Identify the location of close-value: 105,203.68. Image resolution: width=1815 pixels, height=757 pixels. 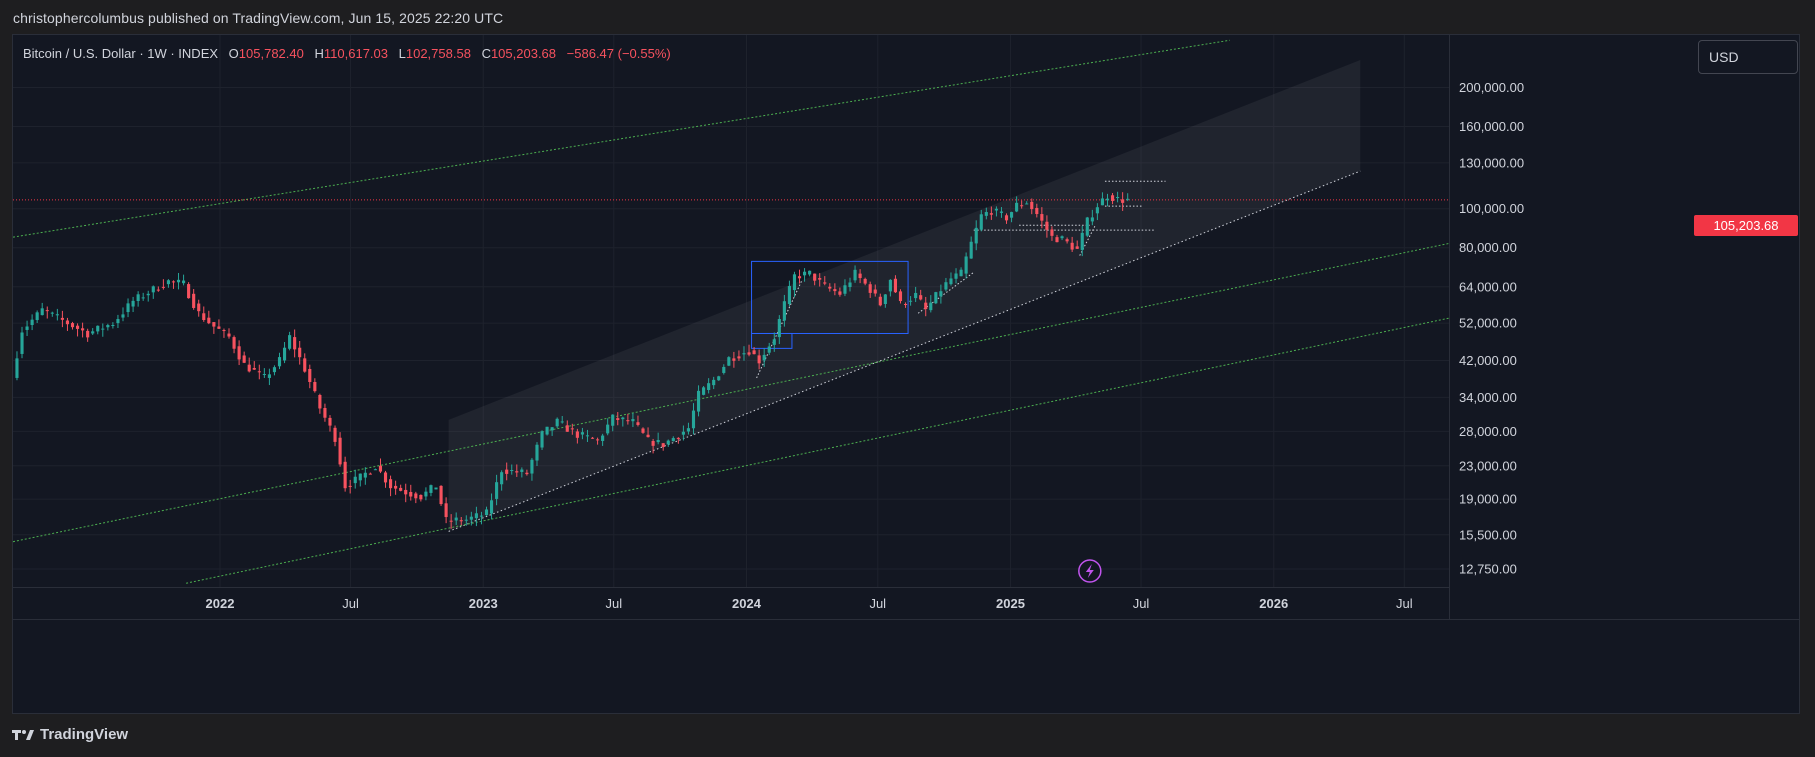
(523, 53).